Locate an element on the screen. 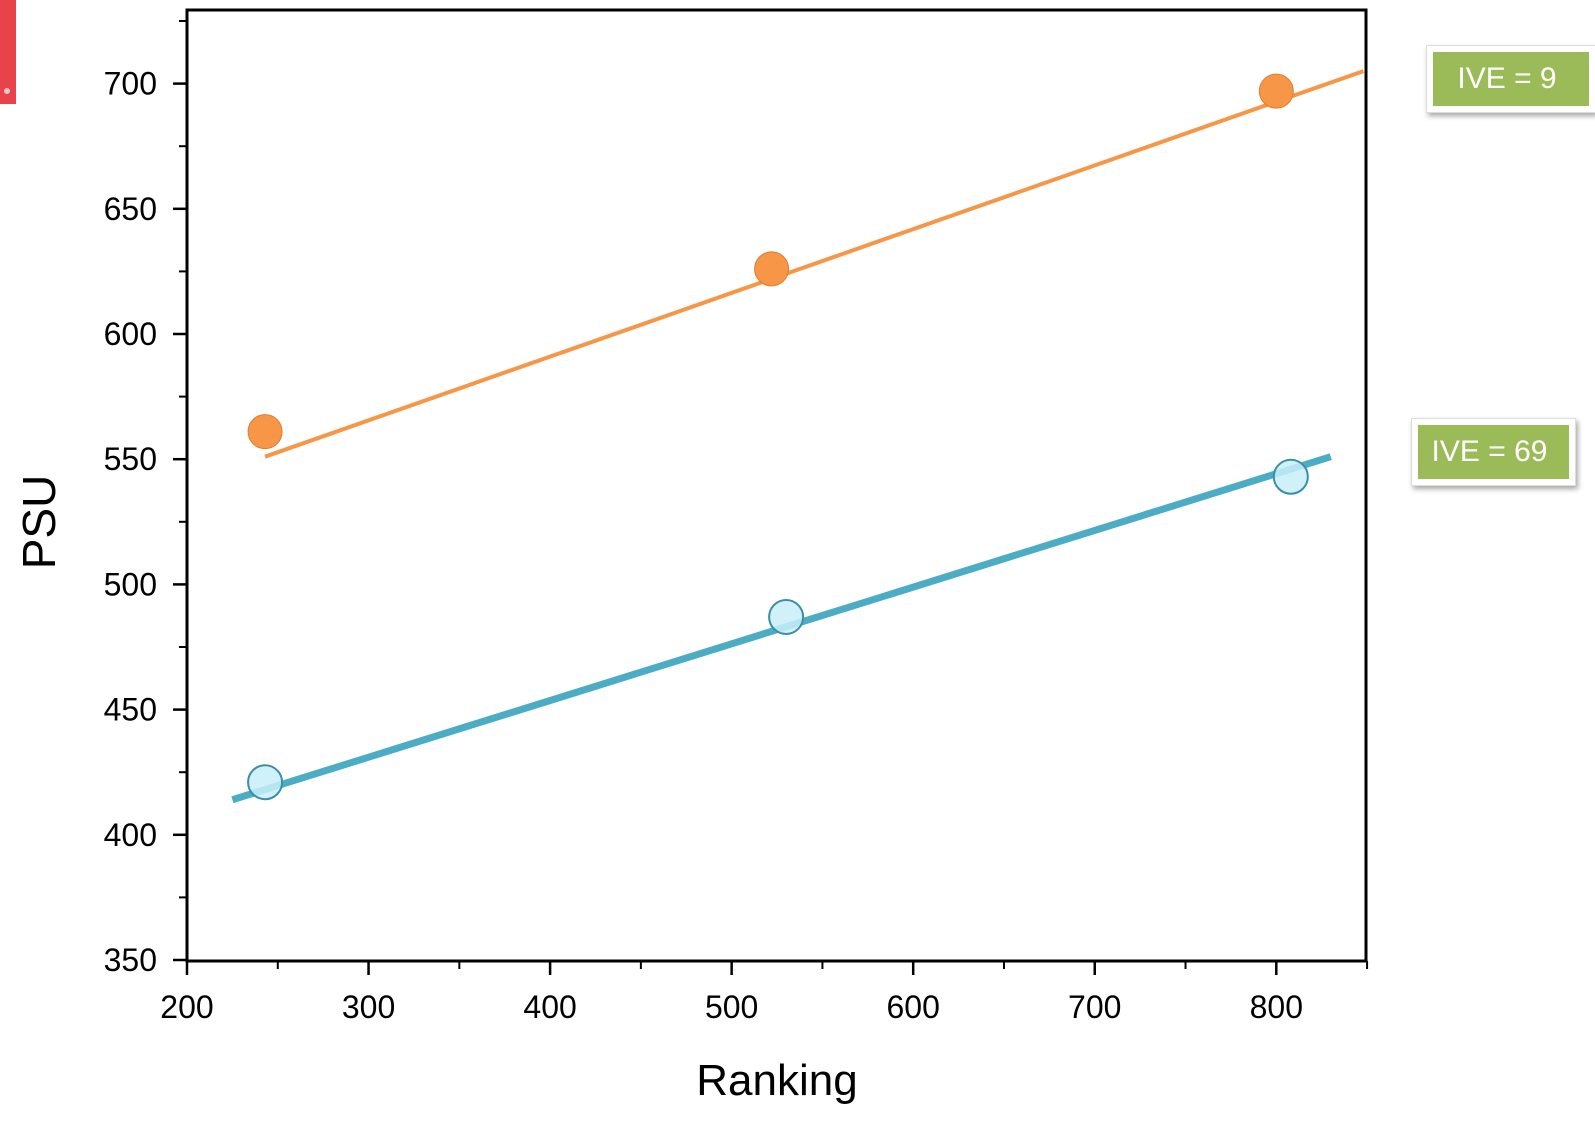 The width and height of the screenshot is (1595, 1127). ive-69-callout: IVE = 69 is located at coordinates (1493, 452).